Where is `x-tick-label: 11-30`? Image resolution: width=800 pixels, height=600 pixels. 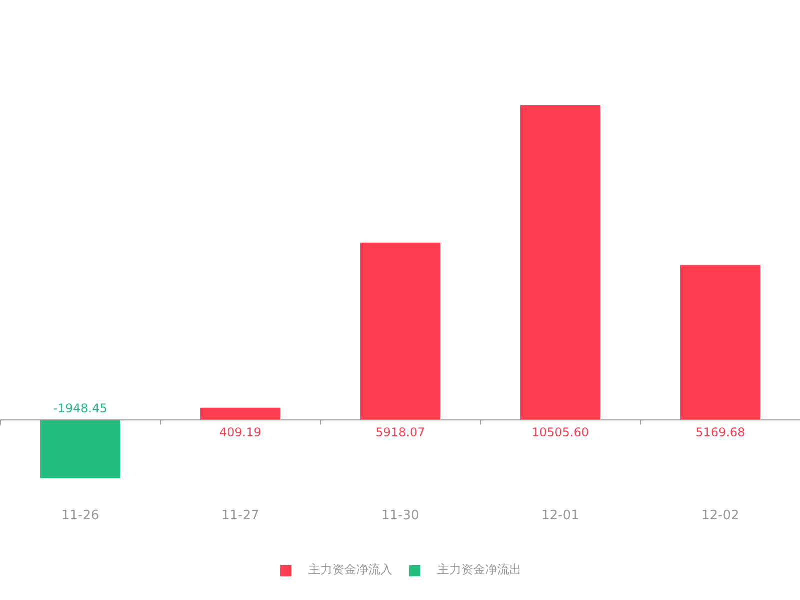 x-tick-label: 11-30 is located at coordinates (401, 516).